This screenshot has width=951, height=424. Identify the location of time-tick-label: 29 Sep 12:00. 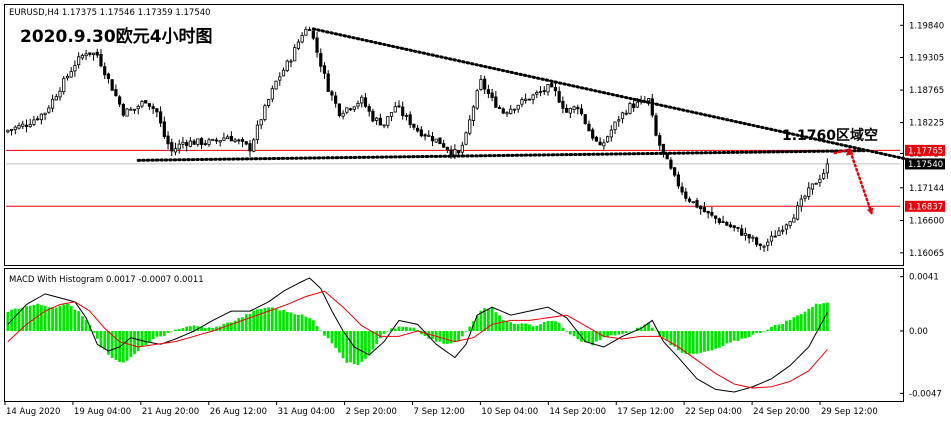
(849, 412).